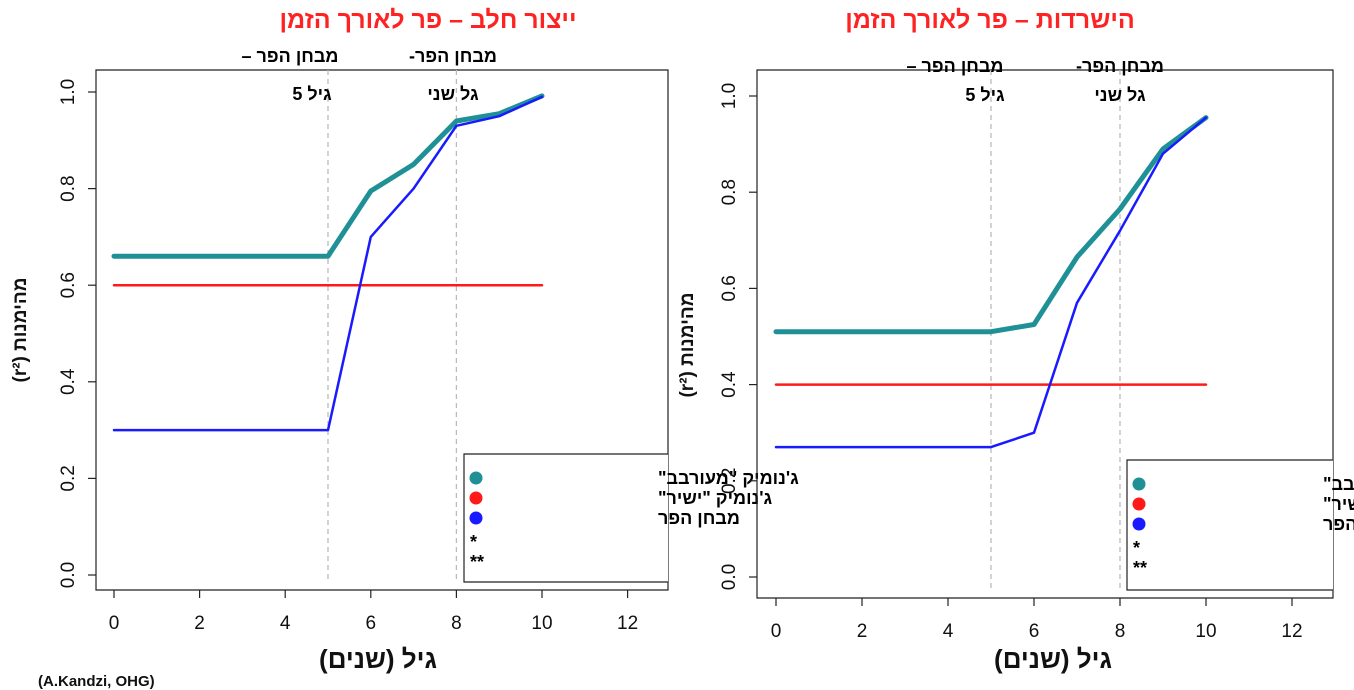  What do you see at coordinates (427, 20) in the screenshot?
I see `chart-title: ייצור חלב – פר לאורך הזמן` at bounding box center [427, 20].